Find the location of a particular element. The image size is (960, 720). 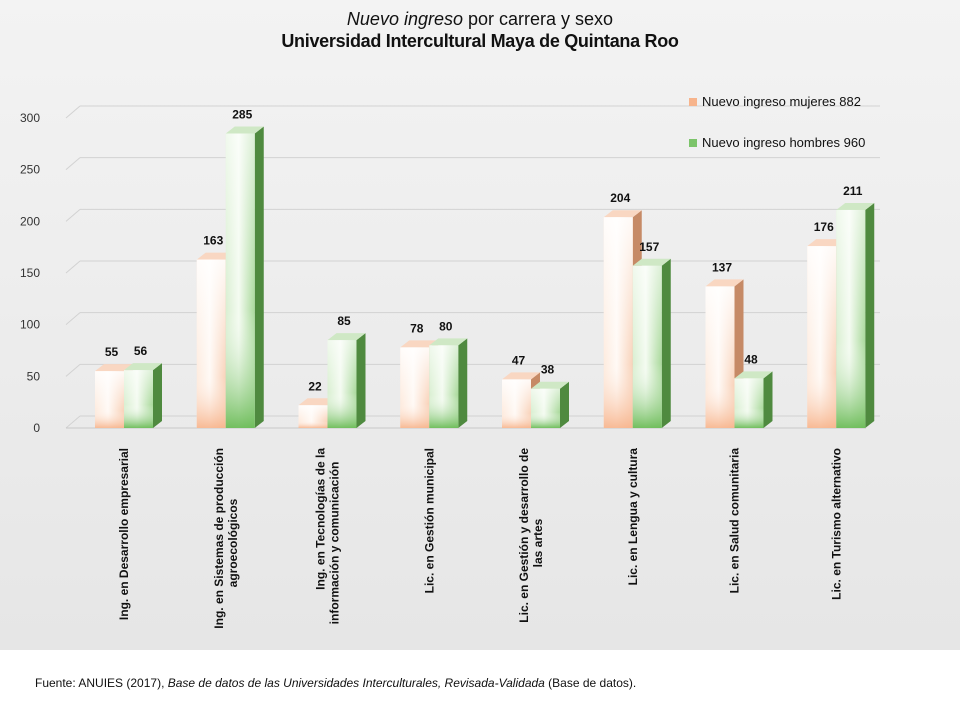

y-tick-label: 300 is located at coordinates (30, 118).